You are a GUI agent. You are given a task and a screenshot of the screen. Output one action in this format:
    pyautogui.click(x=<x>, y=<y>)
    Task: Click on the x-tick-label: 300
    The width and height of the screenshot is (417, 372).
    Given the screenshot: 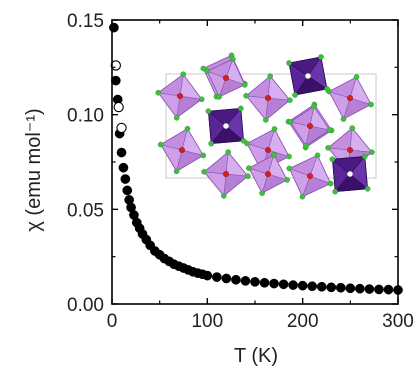 What is the action you would take?
    pyautogui.click(x=398, y=321)
    